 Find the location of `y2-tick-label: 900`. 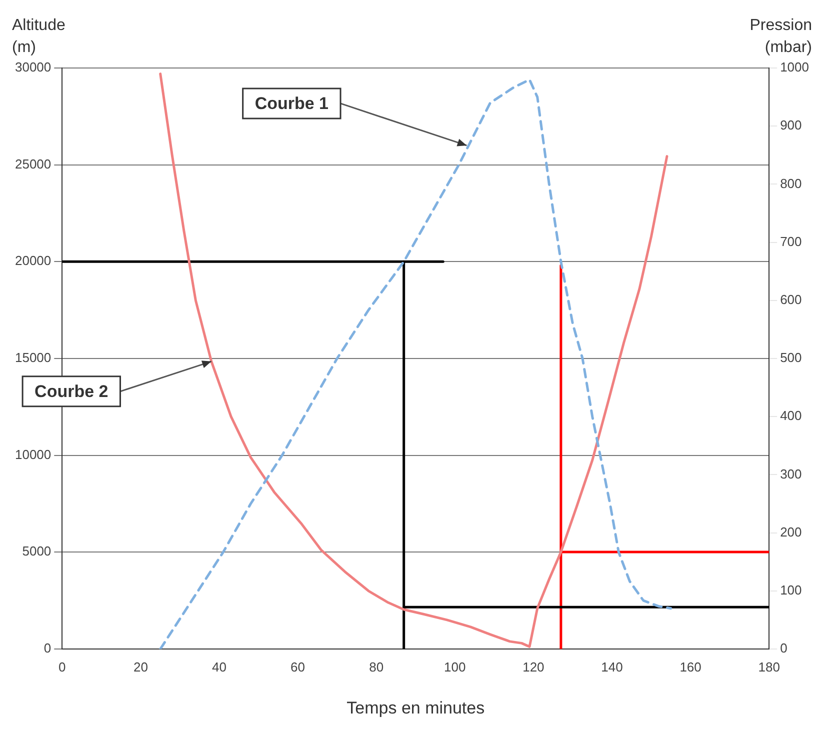

y2-tick-label: 900 is located at coordinates (791, 125).